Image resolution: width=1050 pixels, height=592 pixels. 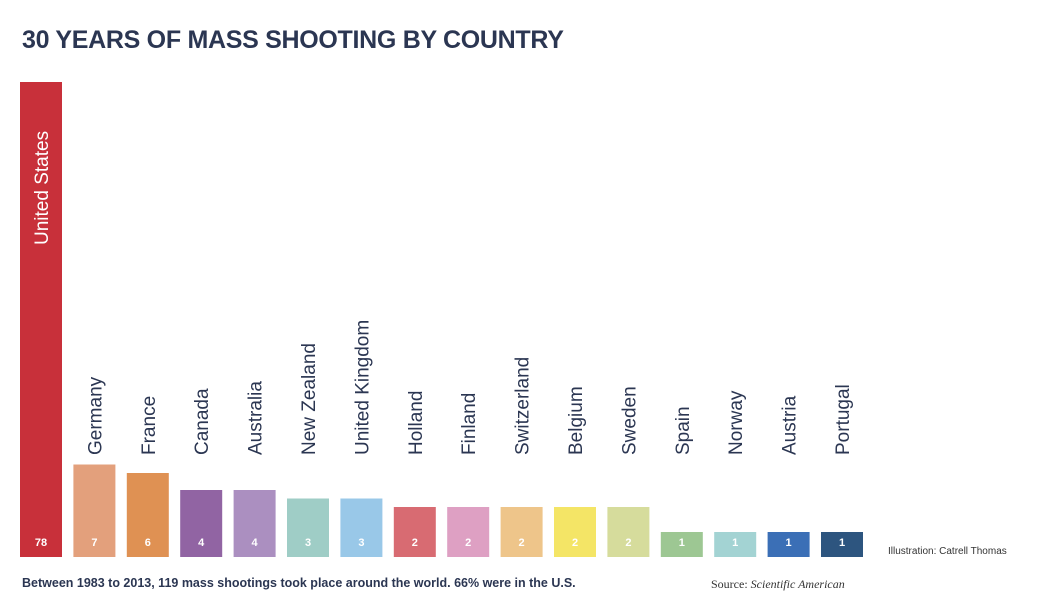 What do you see at coordinates (731, 584) in the screenshot?
I see `source-label: Source:` at bounding box center [731, 584].